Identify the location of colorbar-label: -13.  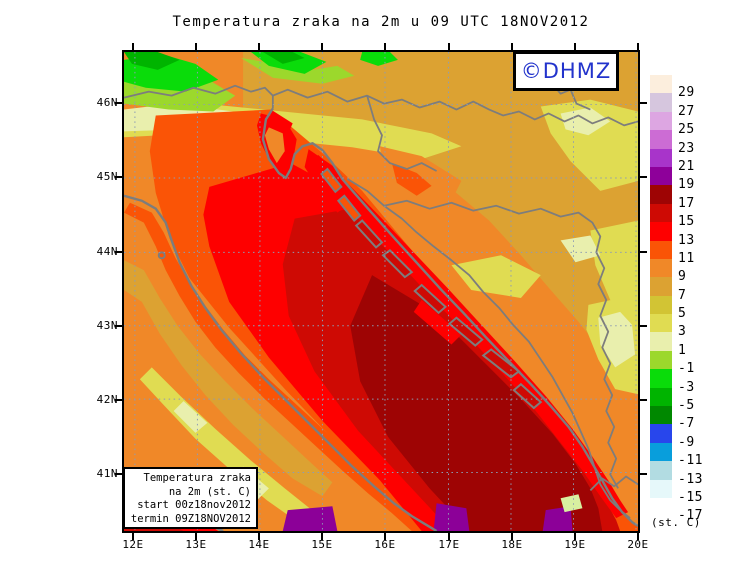
(690, 479).